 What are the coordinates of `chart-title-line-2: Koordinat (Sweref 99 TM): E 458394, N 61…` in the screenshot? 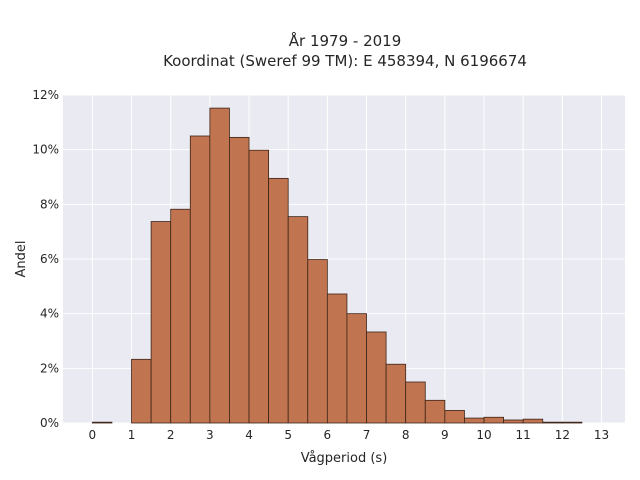 It's located at (345, 61).